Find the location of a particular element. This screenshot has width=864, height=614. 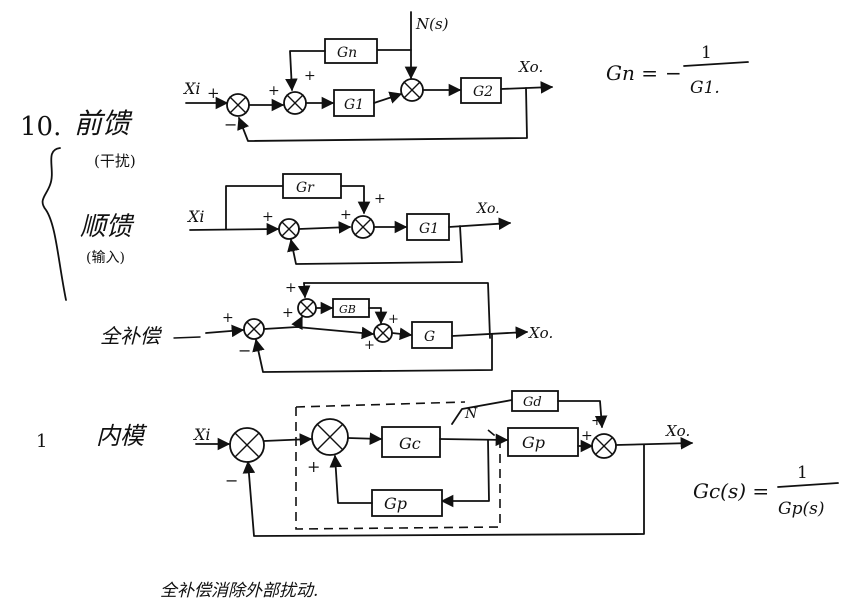

formula-denominator: G1. is located at coordinates (705, 88).